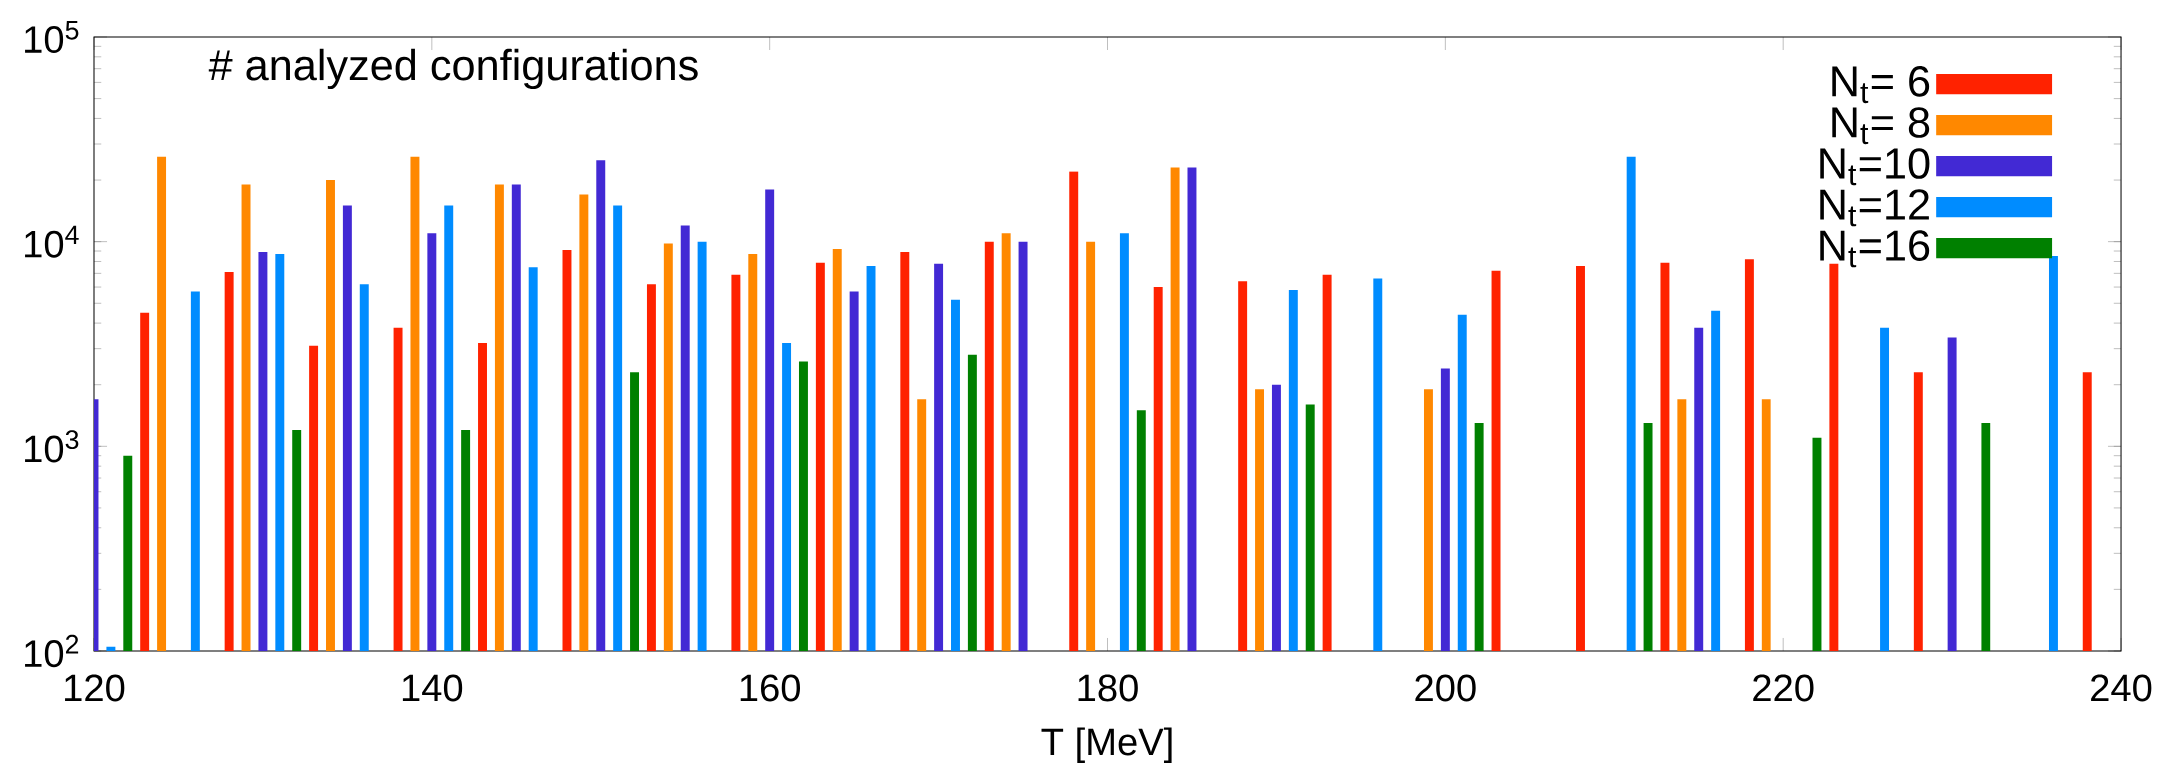  I want to click on x-tick-label: 200, so click(1445, 688).